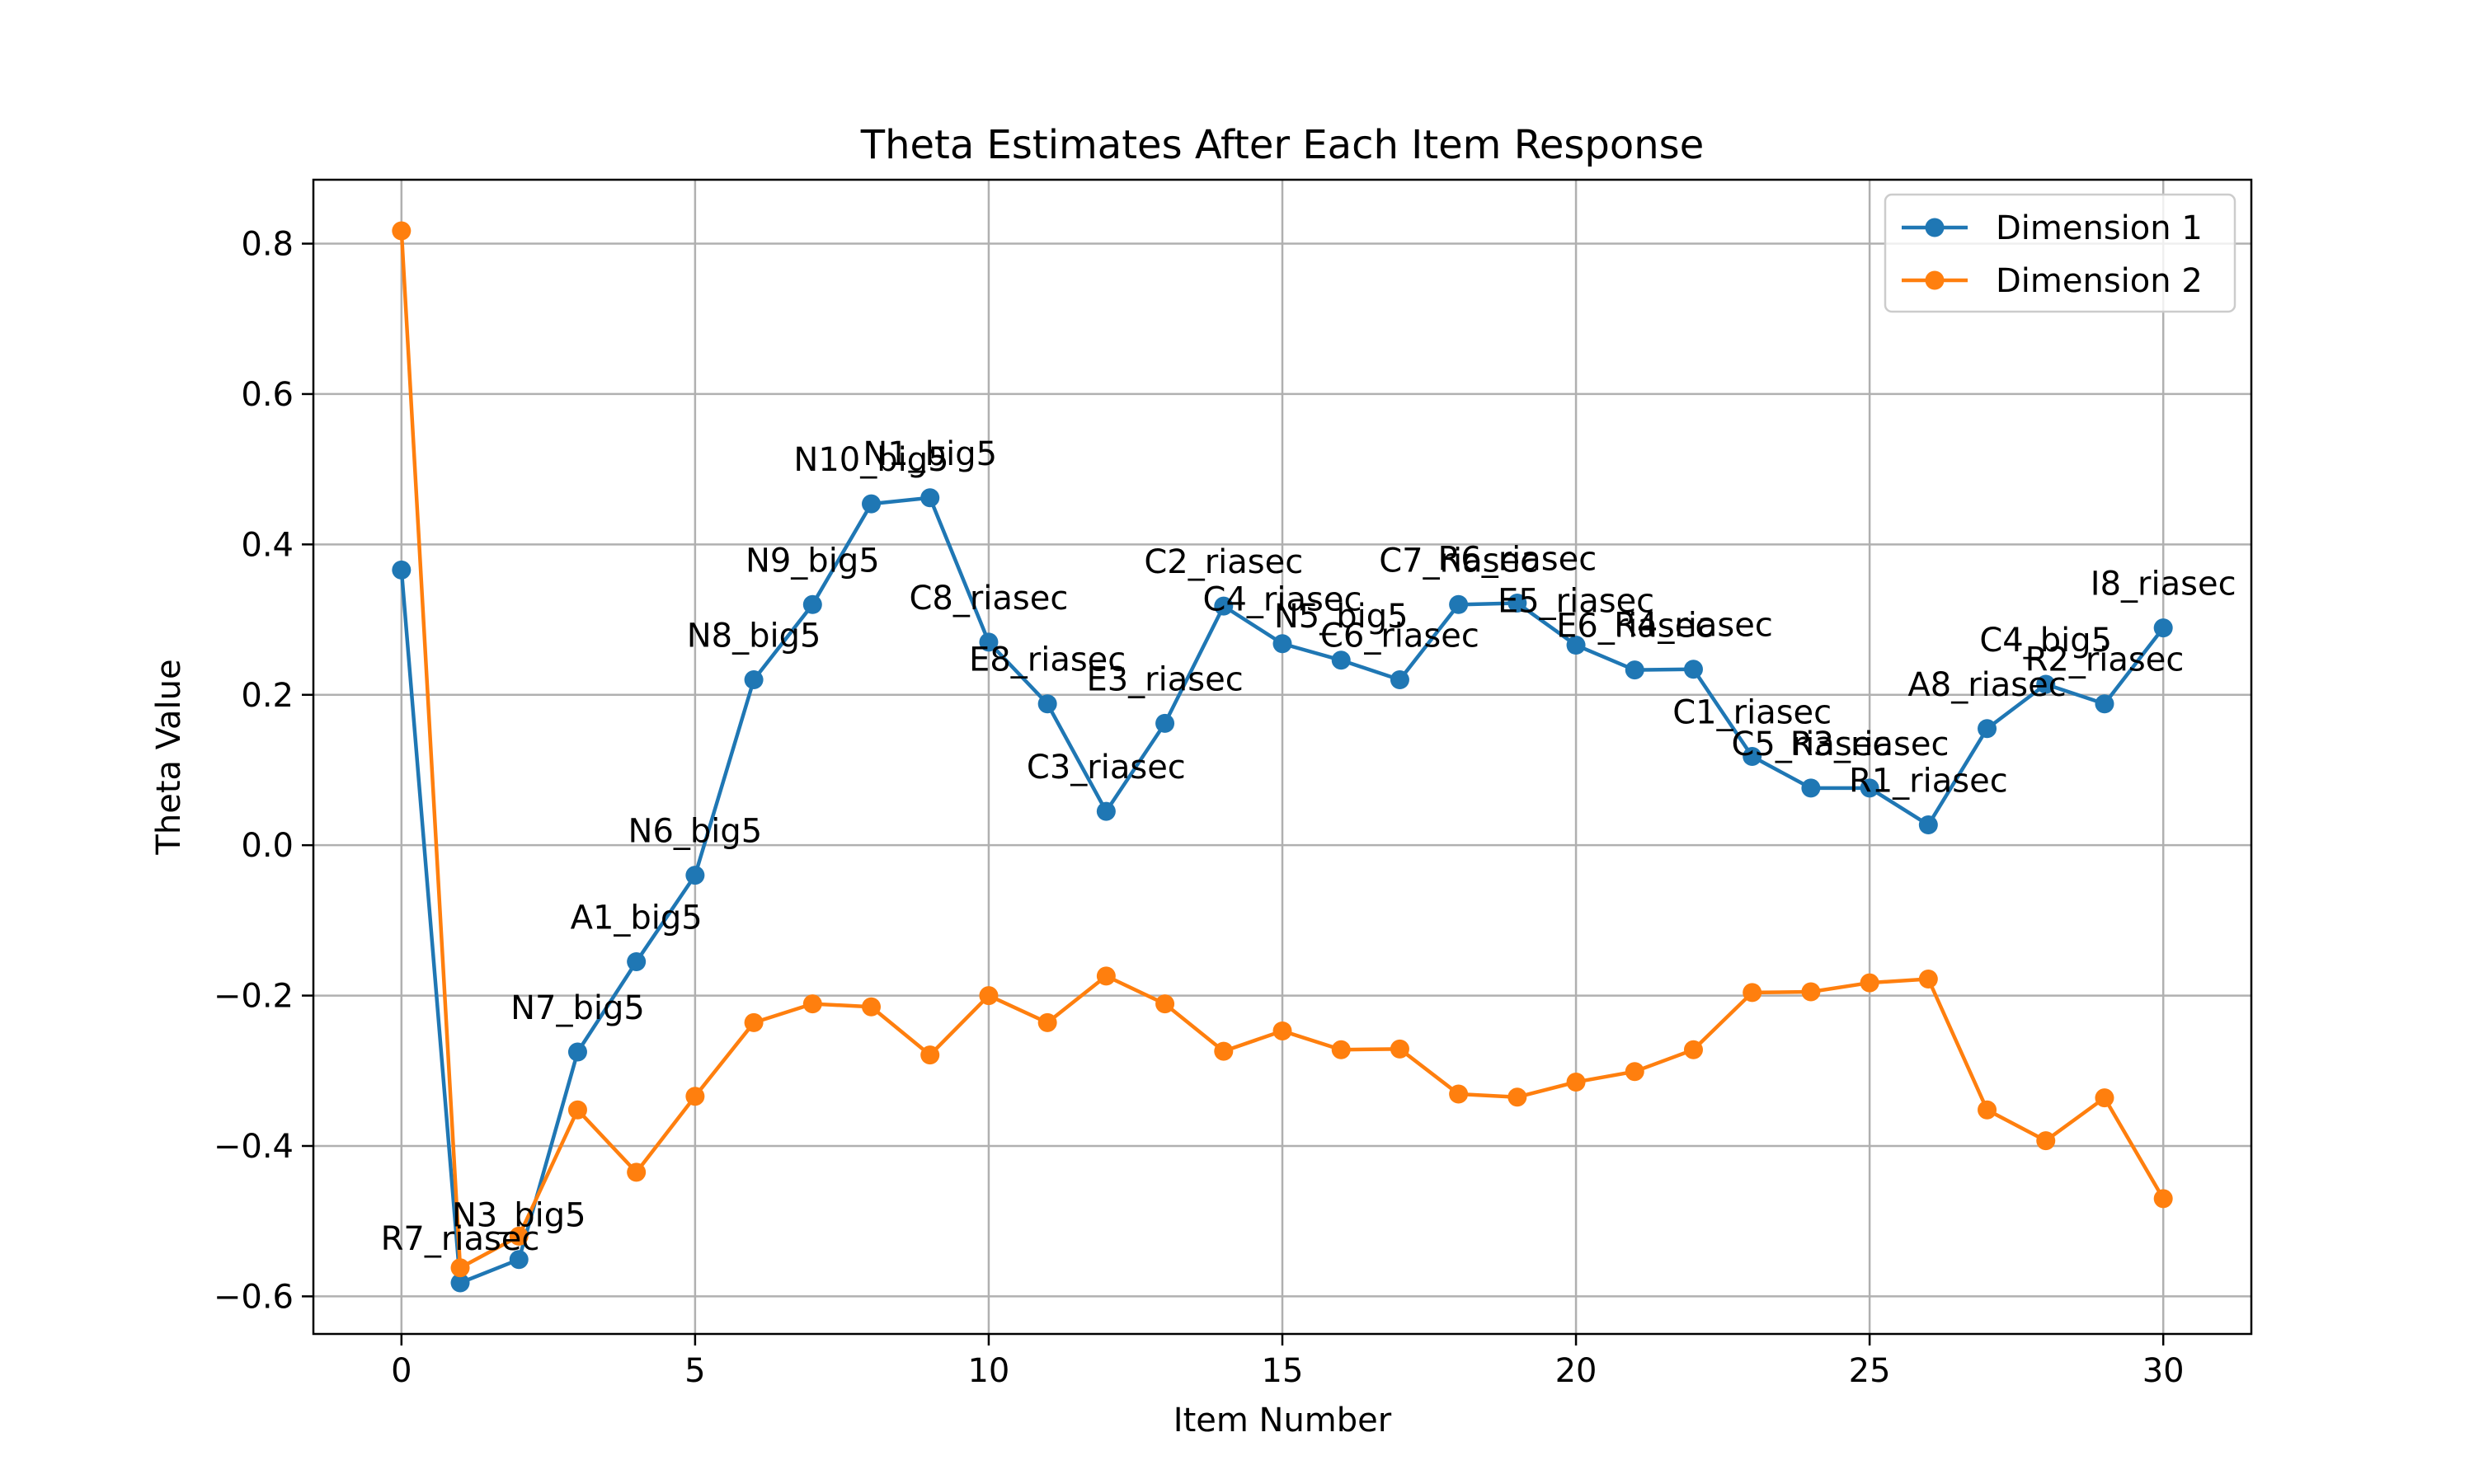  Describe the element at coordinates (1223, 562) in the screenshot. I see `point-label: C2_riasec` at that location.